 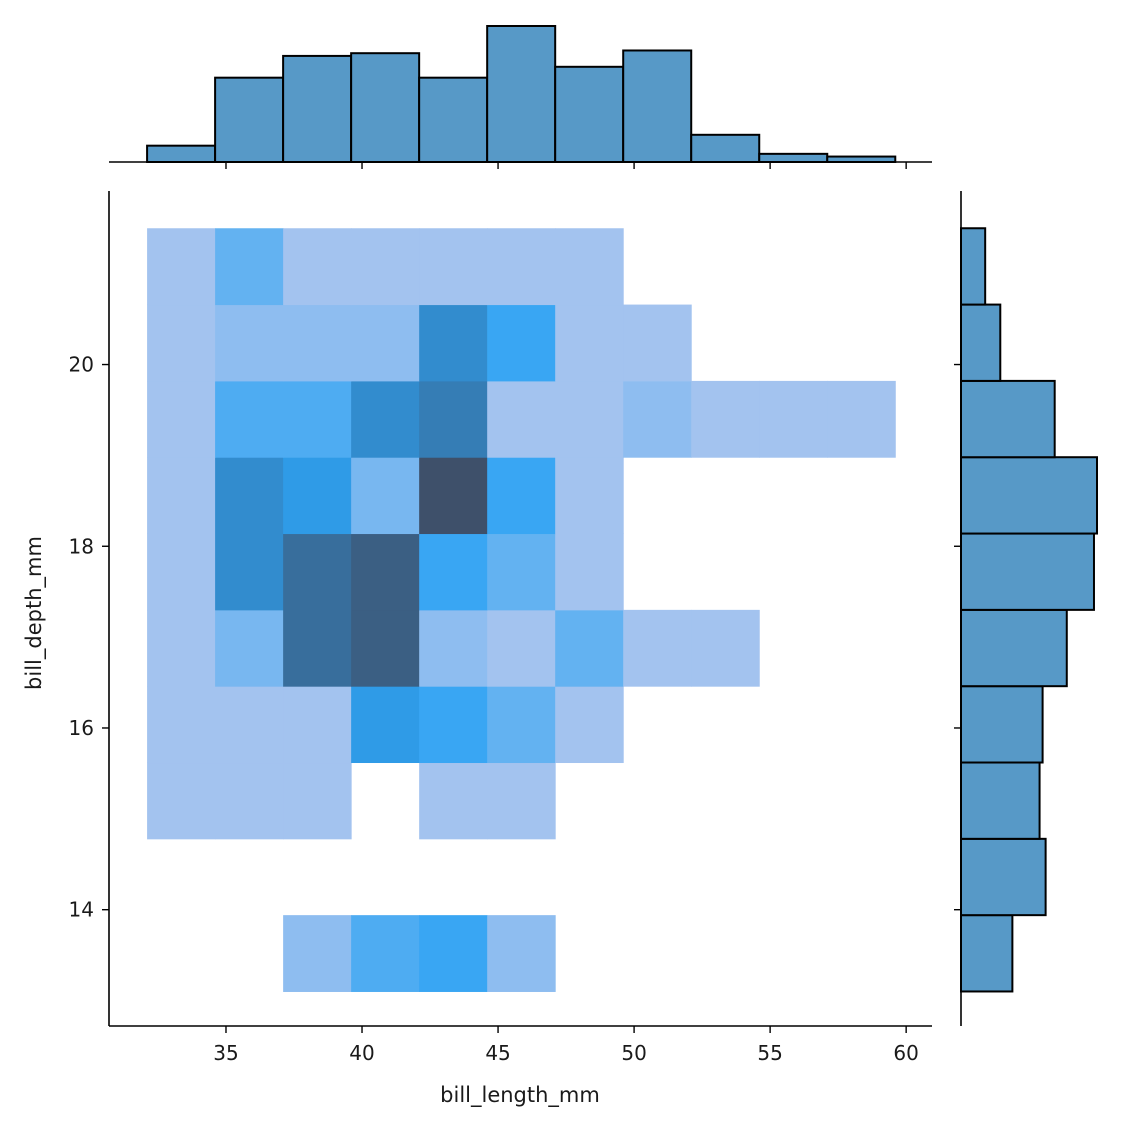 What do you see at coordinates (81, 728) in the screenshot?
I see `y-tick-label: 16` at bounding box center [81, 728].